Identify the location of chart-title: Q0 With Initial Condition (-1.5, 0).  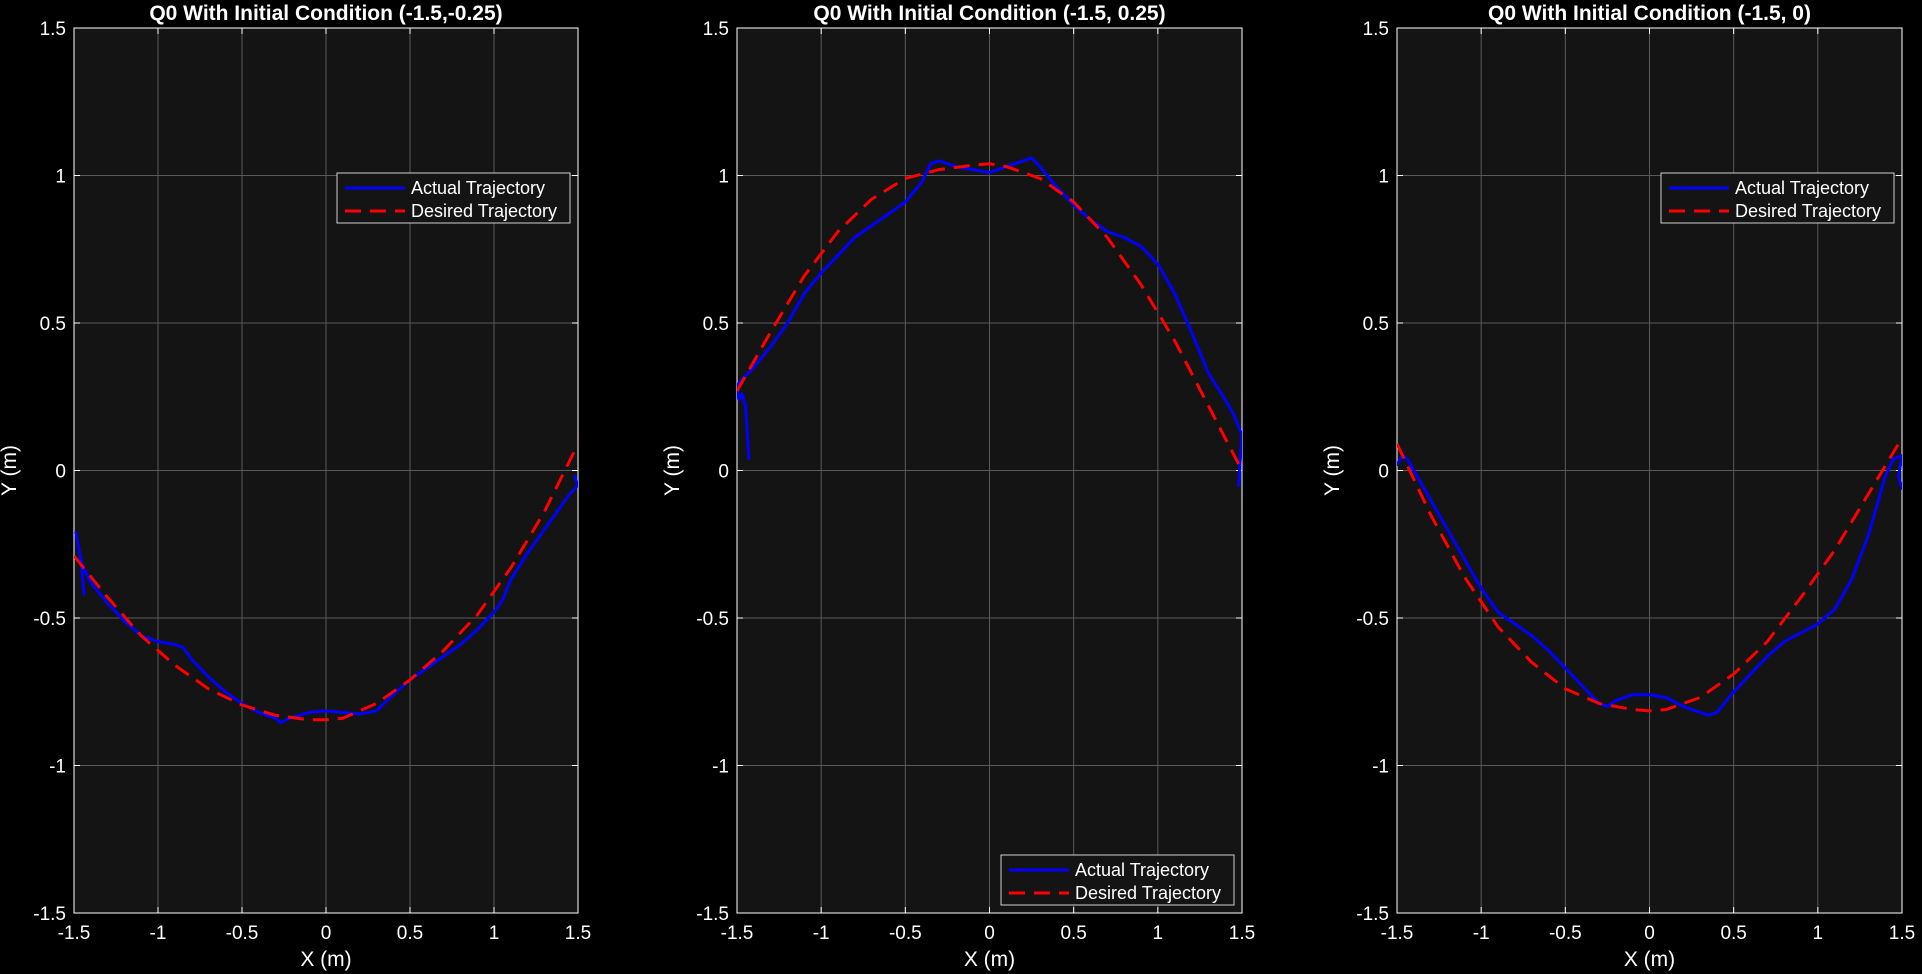
(1649, 13).